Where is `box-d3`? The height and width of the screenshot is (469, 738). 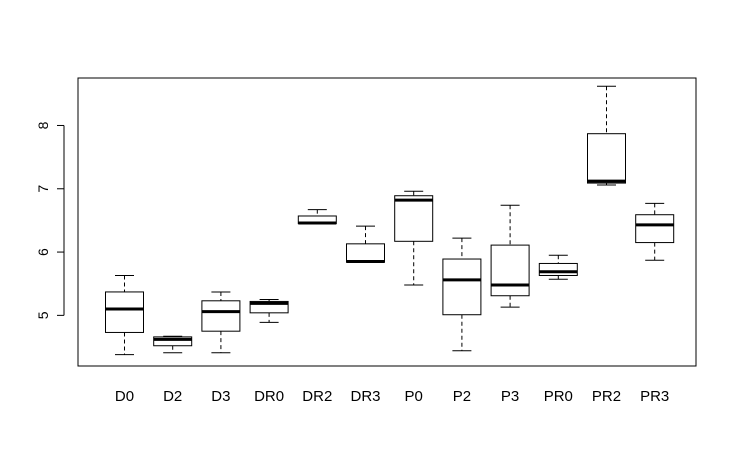
box-d3 is located at coordinates (221, 322).